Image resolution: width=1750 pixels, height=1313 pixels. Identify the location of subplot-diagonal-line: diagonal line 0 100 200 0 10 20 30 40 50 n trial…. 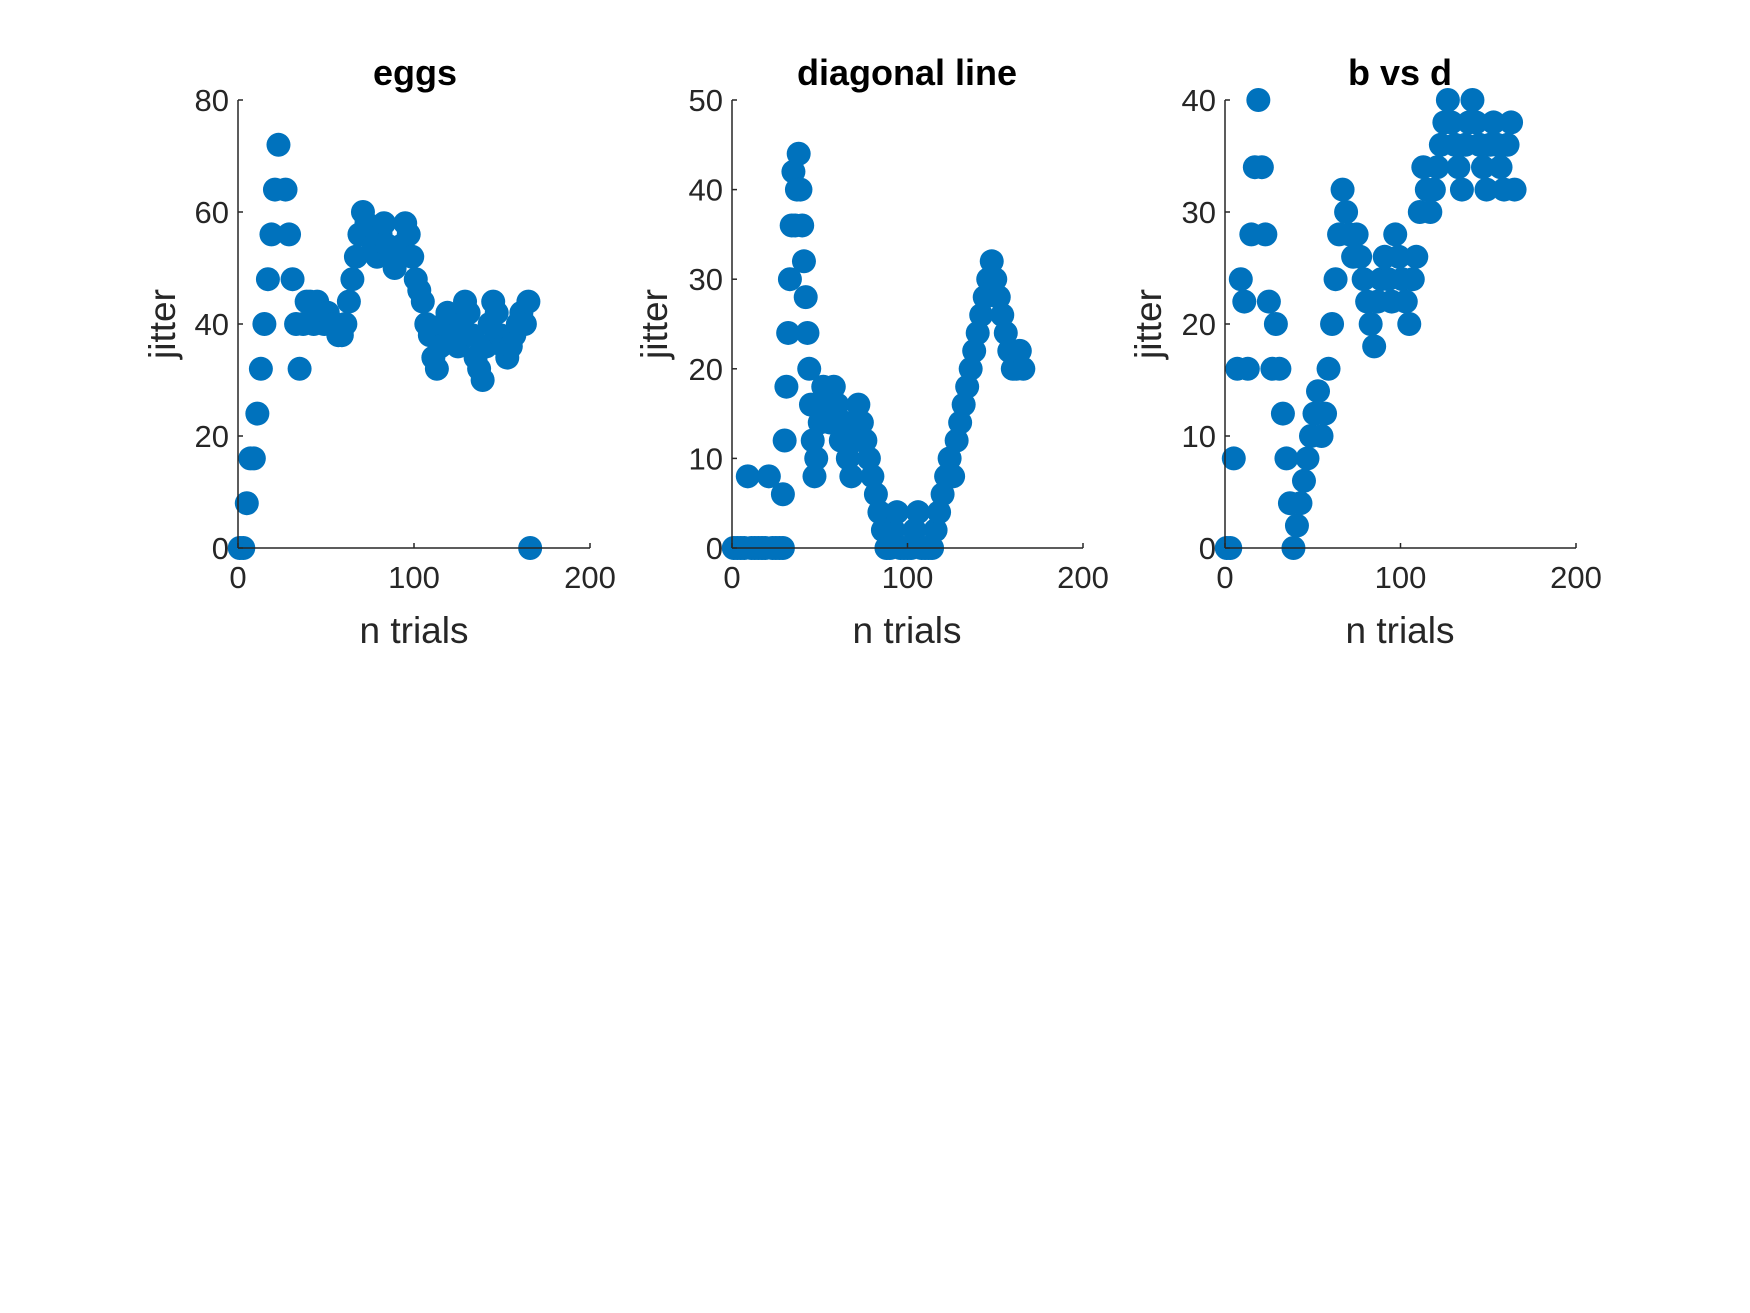
(871, 351).